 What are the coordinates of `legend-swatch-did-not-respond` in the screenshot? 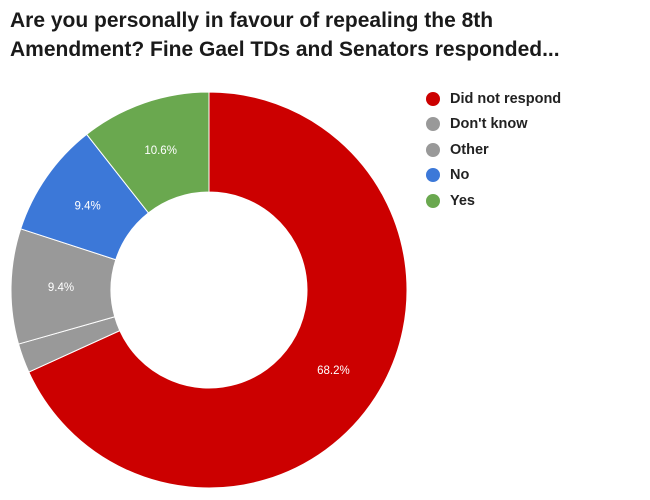 It's located at (433, 98).